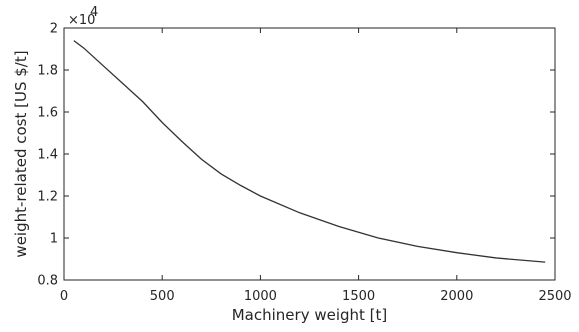 This screenshot has height=332, width=579. What do you see at coordinates (47, 197) in the screenshot?
I see `y-tick-label: 1.2` at bounding box center [47, 197].